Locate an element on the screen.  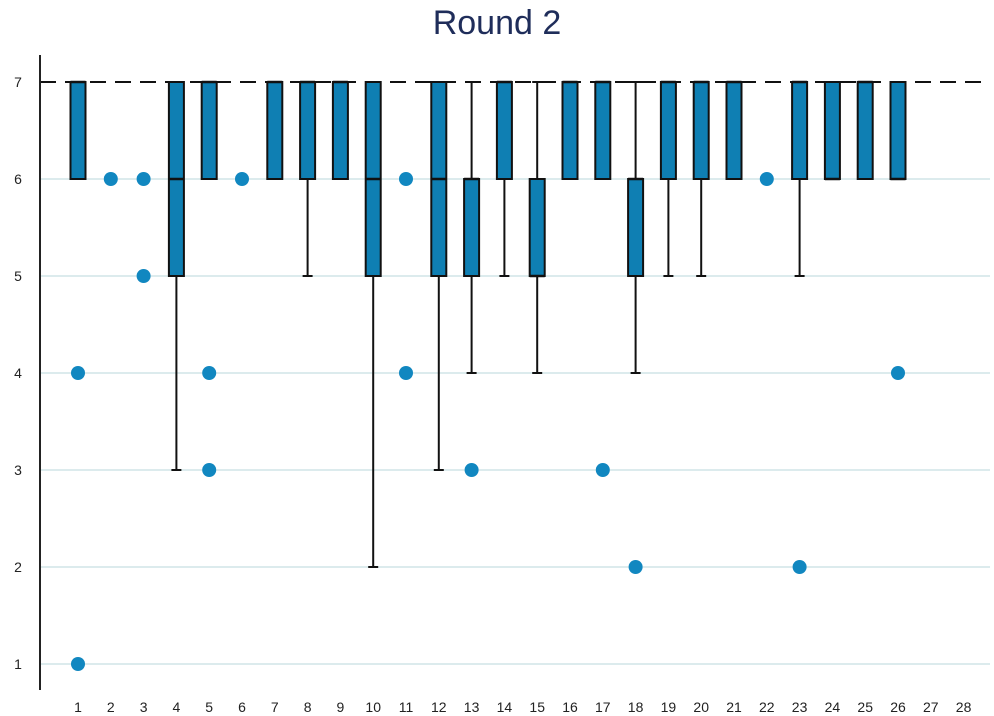
x-tick-label: 12 is located at coordinates (439, 707).